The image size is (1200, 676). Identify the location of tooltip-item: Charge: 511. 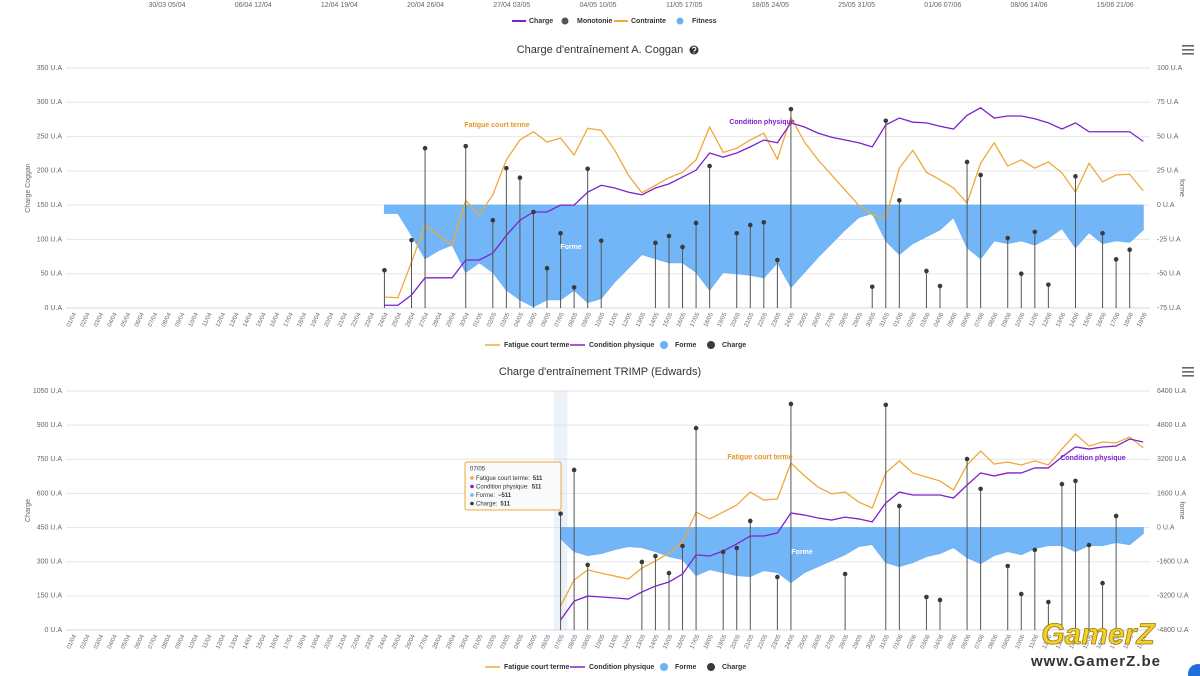
(493, 504).